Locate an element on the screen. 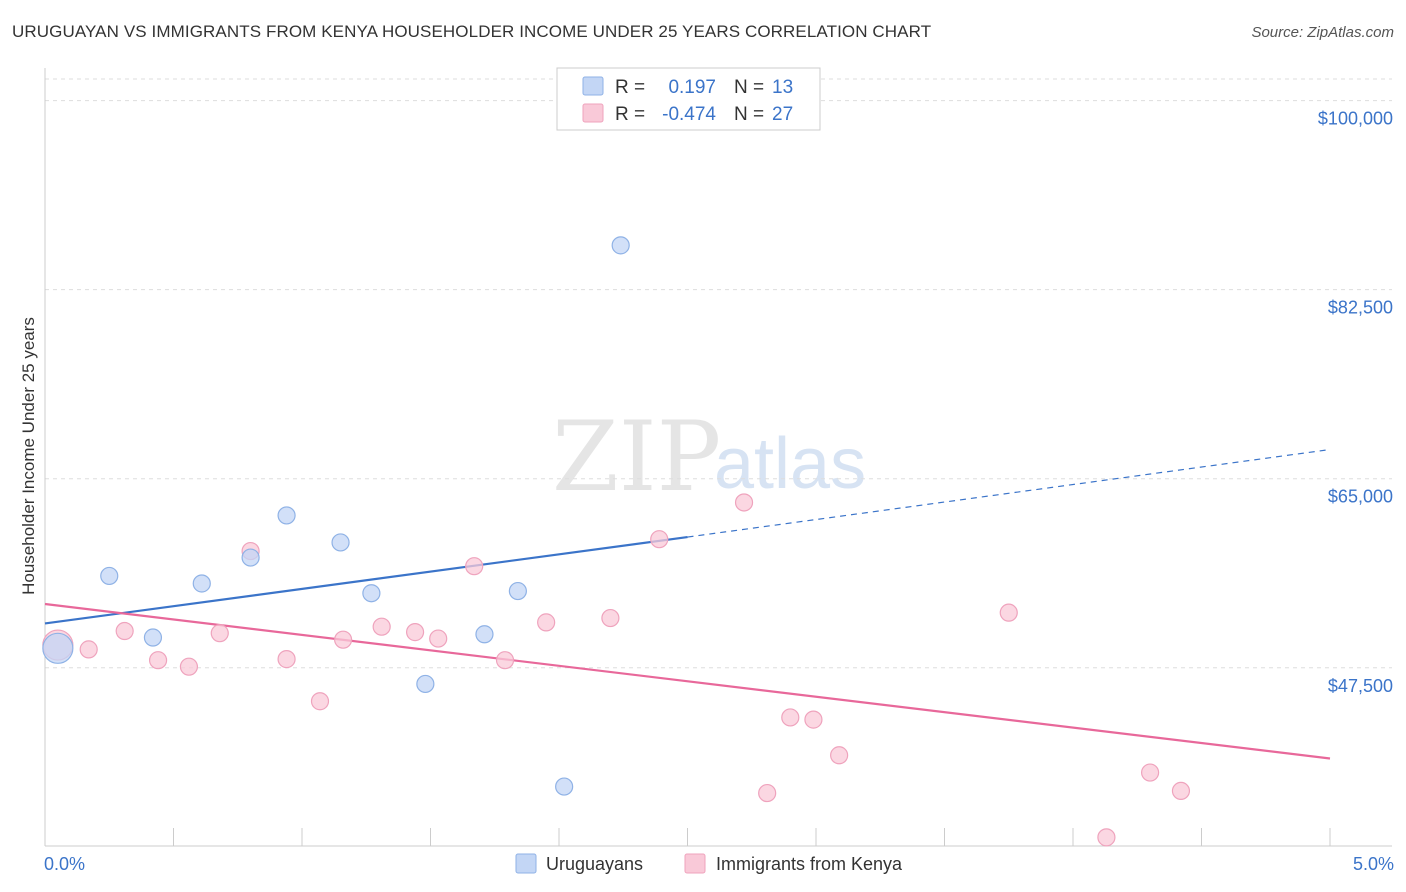 Image resolution: width=1406 pixels, height=892 pixels. watermark-atlas: atlas is located at coordinates (790, 464).